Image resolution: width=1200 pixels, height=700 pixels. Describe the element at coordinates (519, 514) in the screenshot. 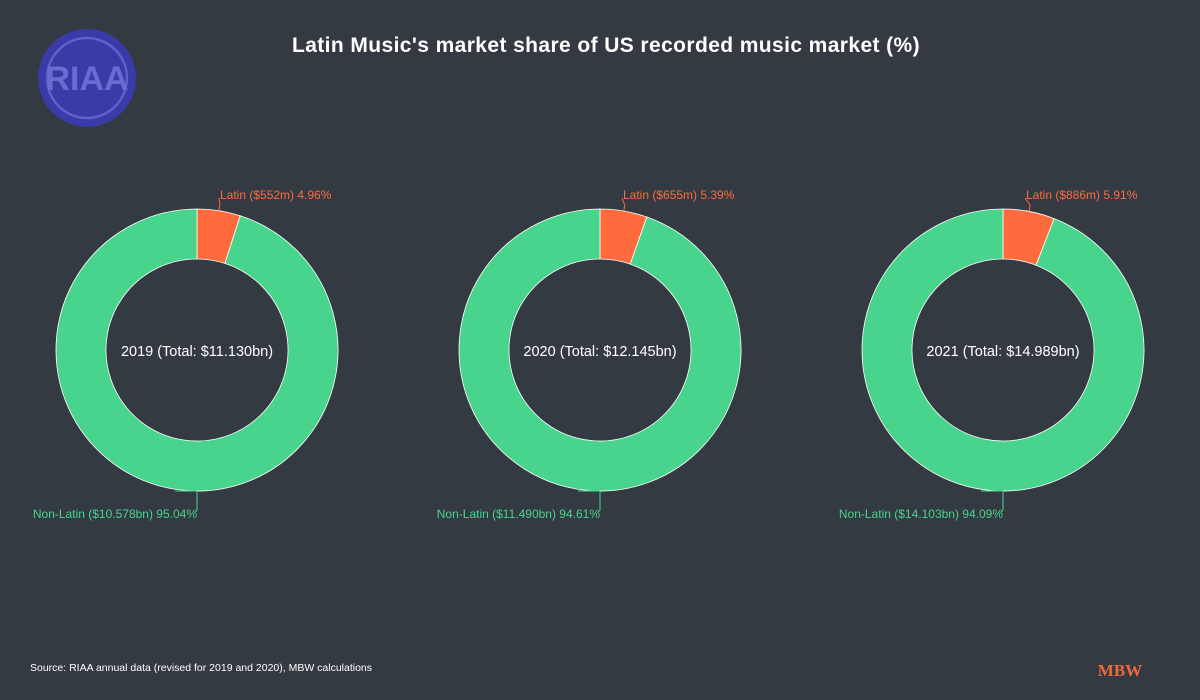

I see `non-latin-label: Non-Latin ($11.490bn) 94.61%` at that location.